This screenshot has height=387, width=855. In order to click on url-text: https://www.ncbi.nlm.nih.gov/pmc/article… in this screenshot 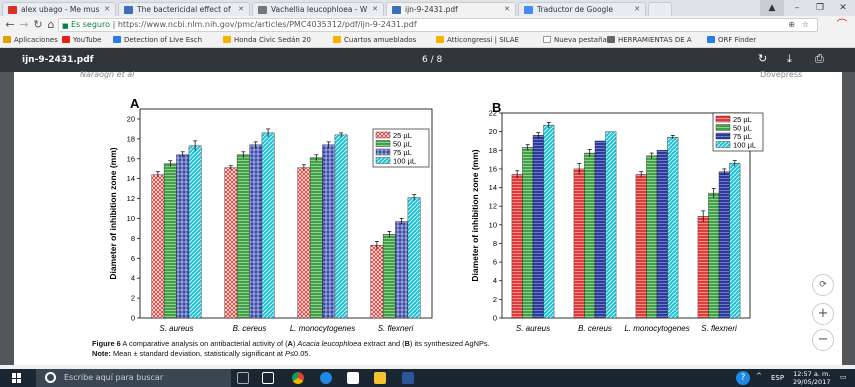, I will do `click(267, 24)`.